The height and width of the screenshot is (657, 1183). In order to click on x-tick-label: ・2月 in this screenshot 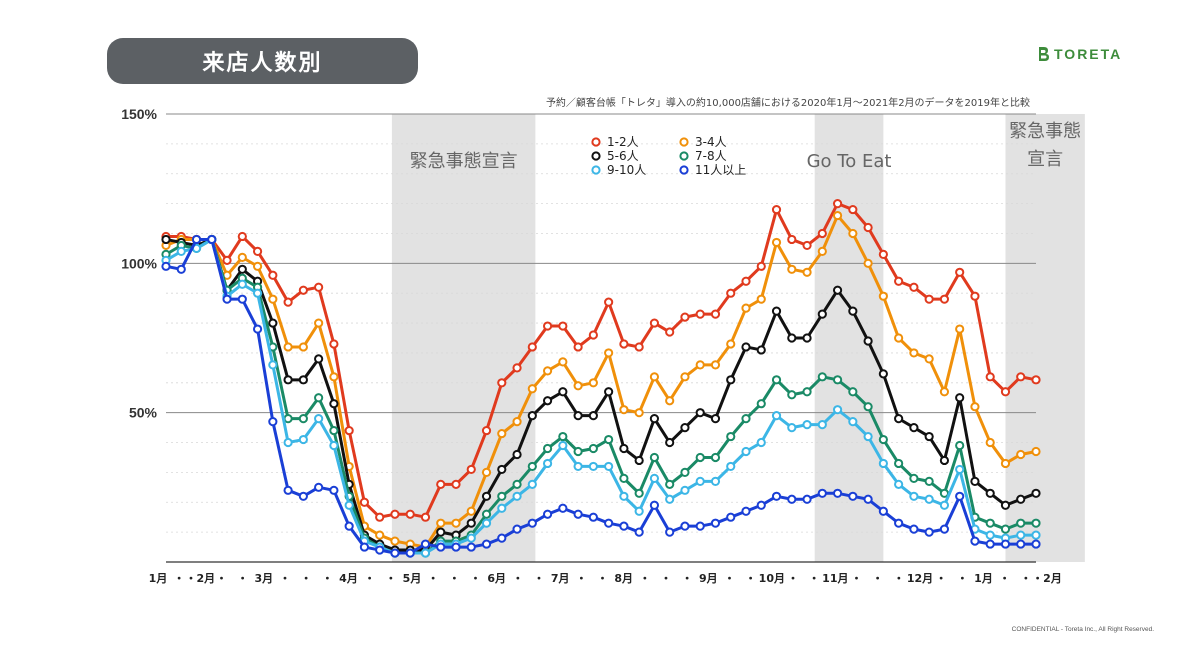, I will do `click(201, 578)`.